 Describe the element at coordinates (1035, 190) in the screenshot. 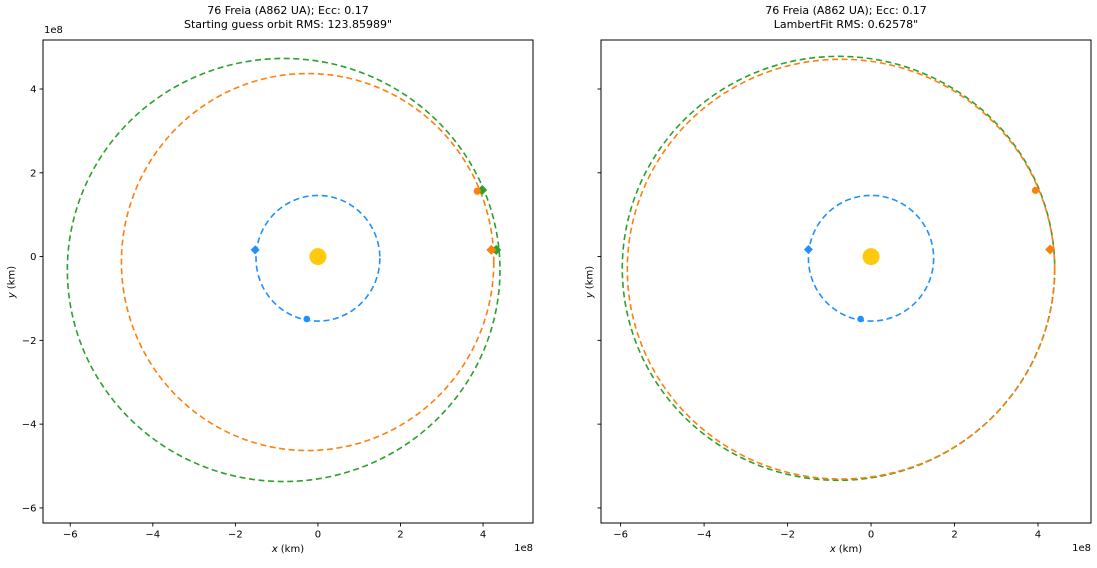

I see `fit-obs1-marker` at that location.